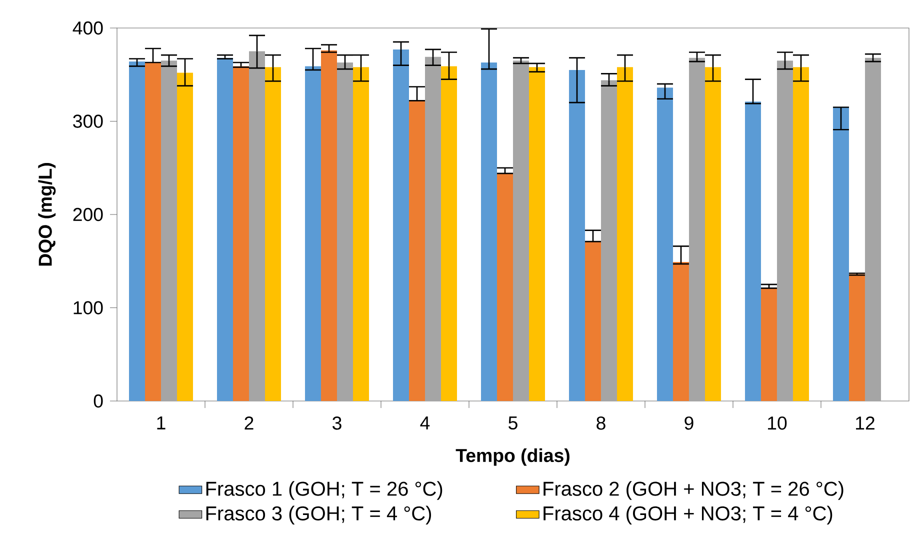 This screenshot has width=922, height=556. Describe the element at coordinates (249, 423) in the screenshot. I see `x-tick-label: 2` at that location.